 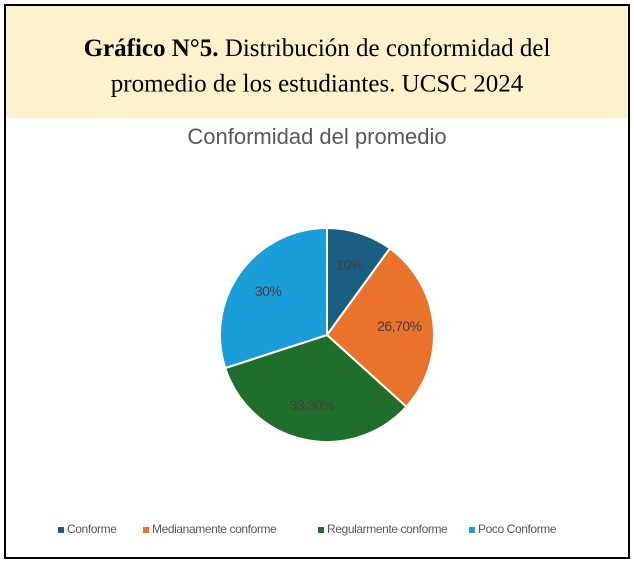 What do you see at coordinates (349, 265) in the screenshot?
I see `data-label: 10%` at bounding box center [349, 265].